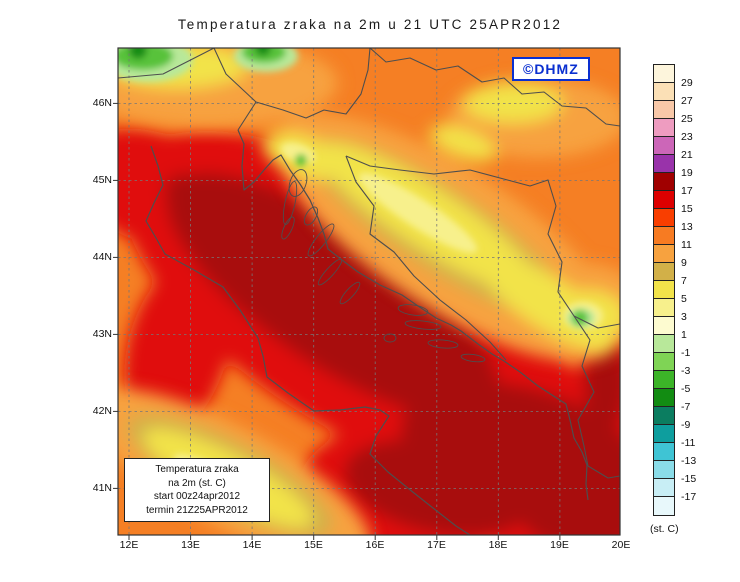 Image resolution: width=740 pixels, height=582 pixels. What do you see at coordinates (686, 244) in the screenshot?
I see `colorbar-tick-label: 11` at bounding box center [686, 244].